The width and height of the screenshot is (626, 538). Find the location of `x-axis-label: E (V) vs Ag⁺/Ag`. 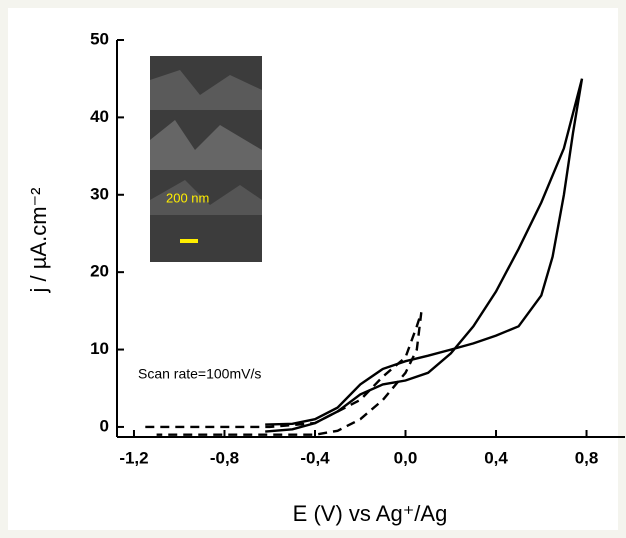

x-axis-label: E (V) vs Ag⁺/Ag is located at coordinates (370, 513).